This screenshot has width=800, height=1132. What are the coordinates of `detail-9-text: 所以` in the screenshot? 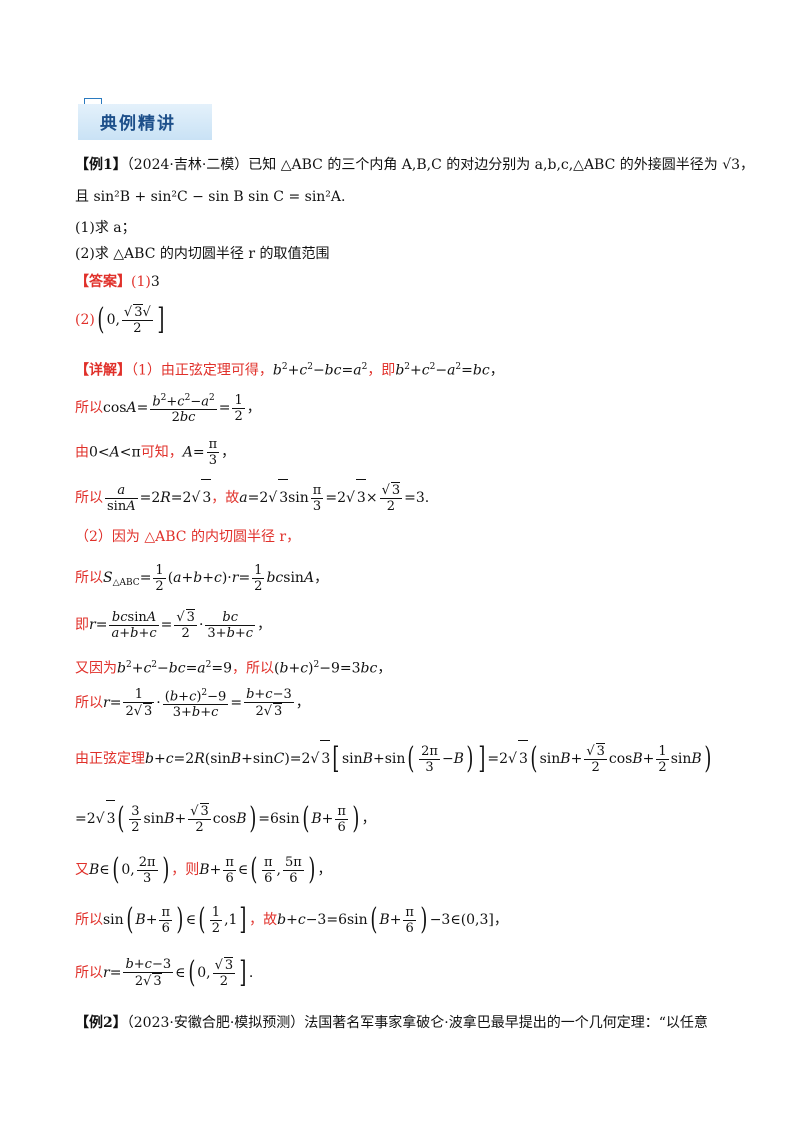 It's located at (89, 703).